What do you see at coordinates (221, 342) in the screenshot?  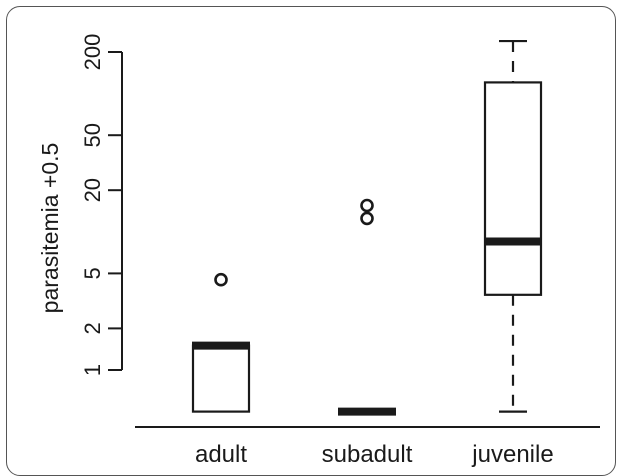 I see `box-adult` at bounding box center [221, 342].